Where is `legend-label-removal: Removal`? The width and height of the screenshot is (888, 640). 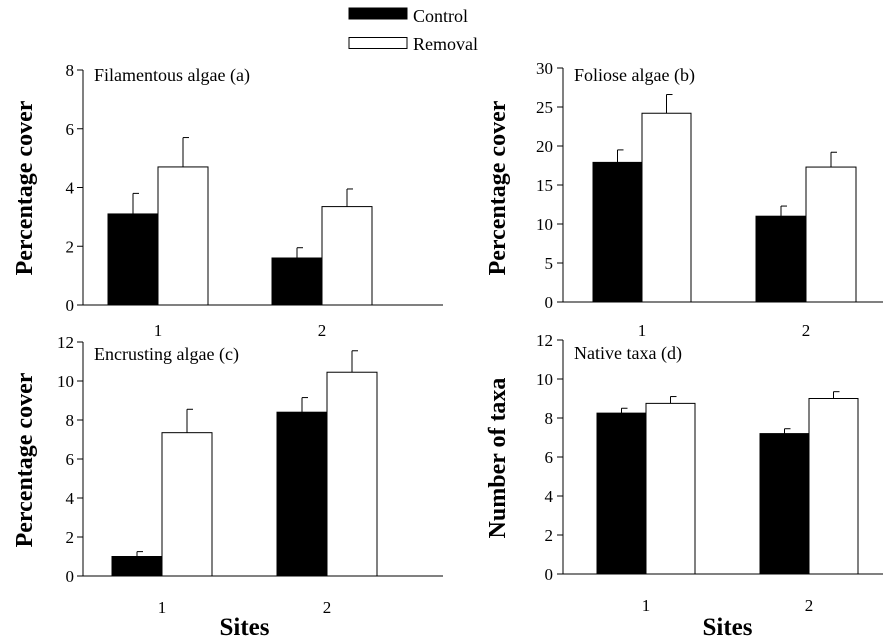
legend-label-removal: Removal is located at coordinates (445, 44).